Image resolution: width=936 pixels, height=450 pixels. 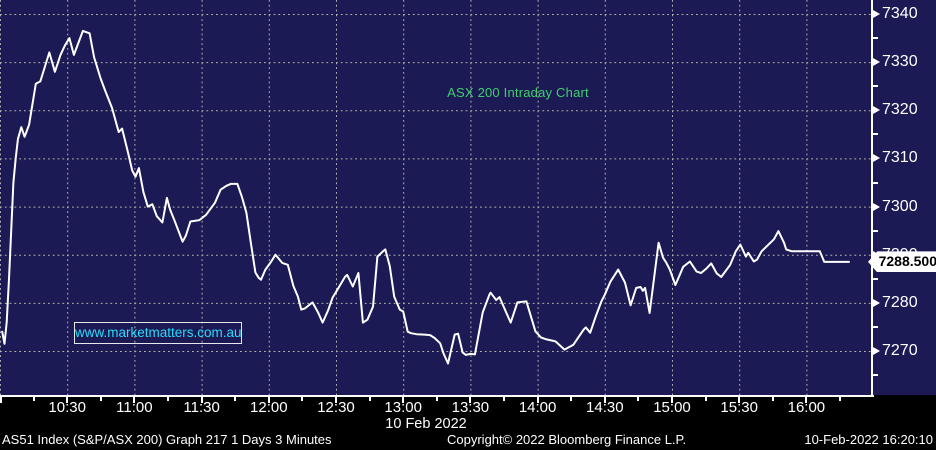 I want to click on time-axis-line, so click(x=437, y=396).